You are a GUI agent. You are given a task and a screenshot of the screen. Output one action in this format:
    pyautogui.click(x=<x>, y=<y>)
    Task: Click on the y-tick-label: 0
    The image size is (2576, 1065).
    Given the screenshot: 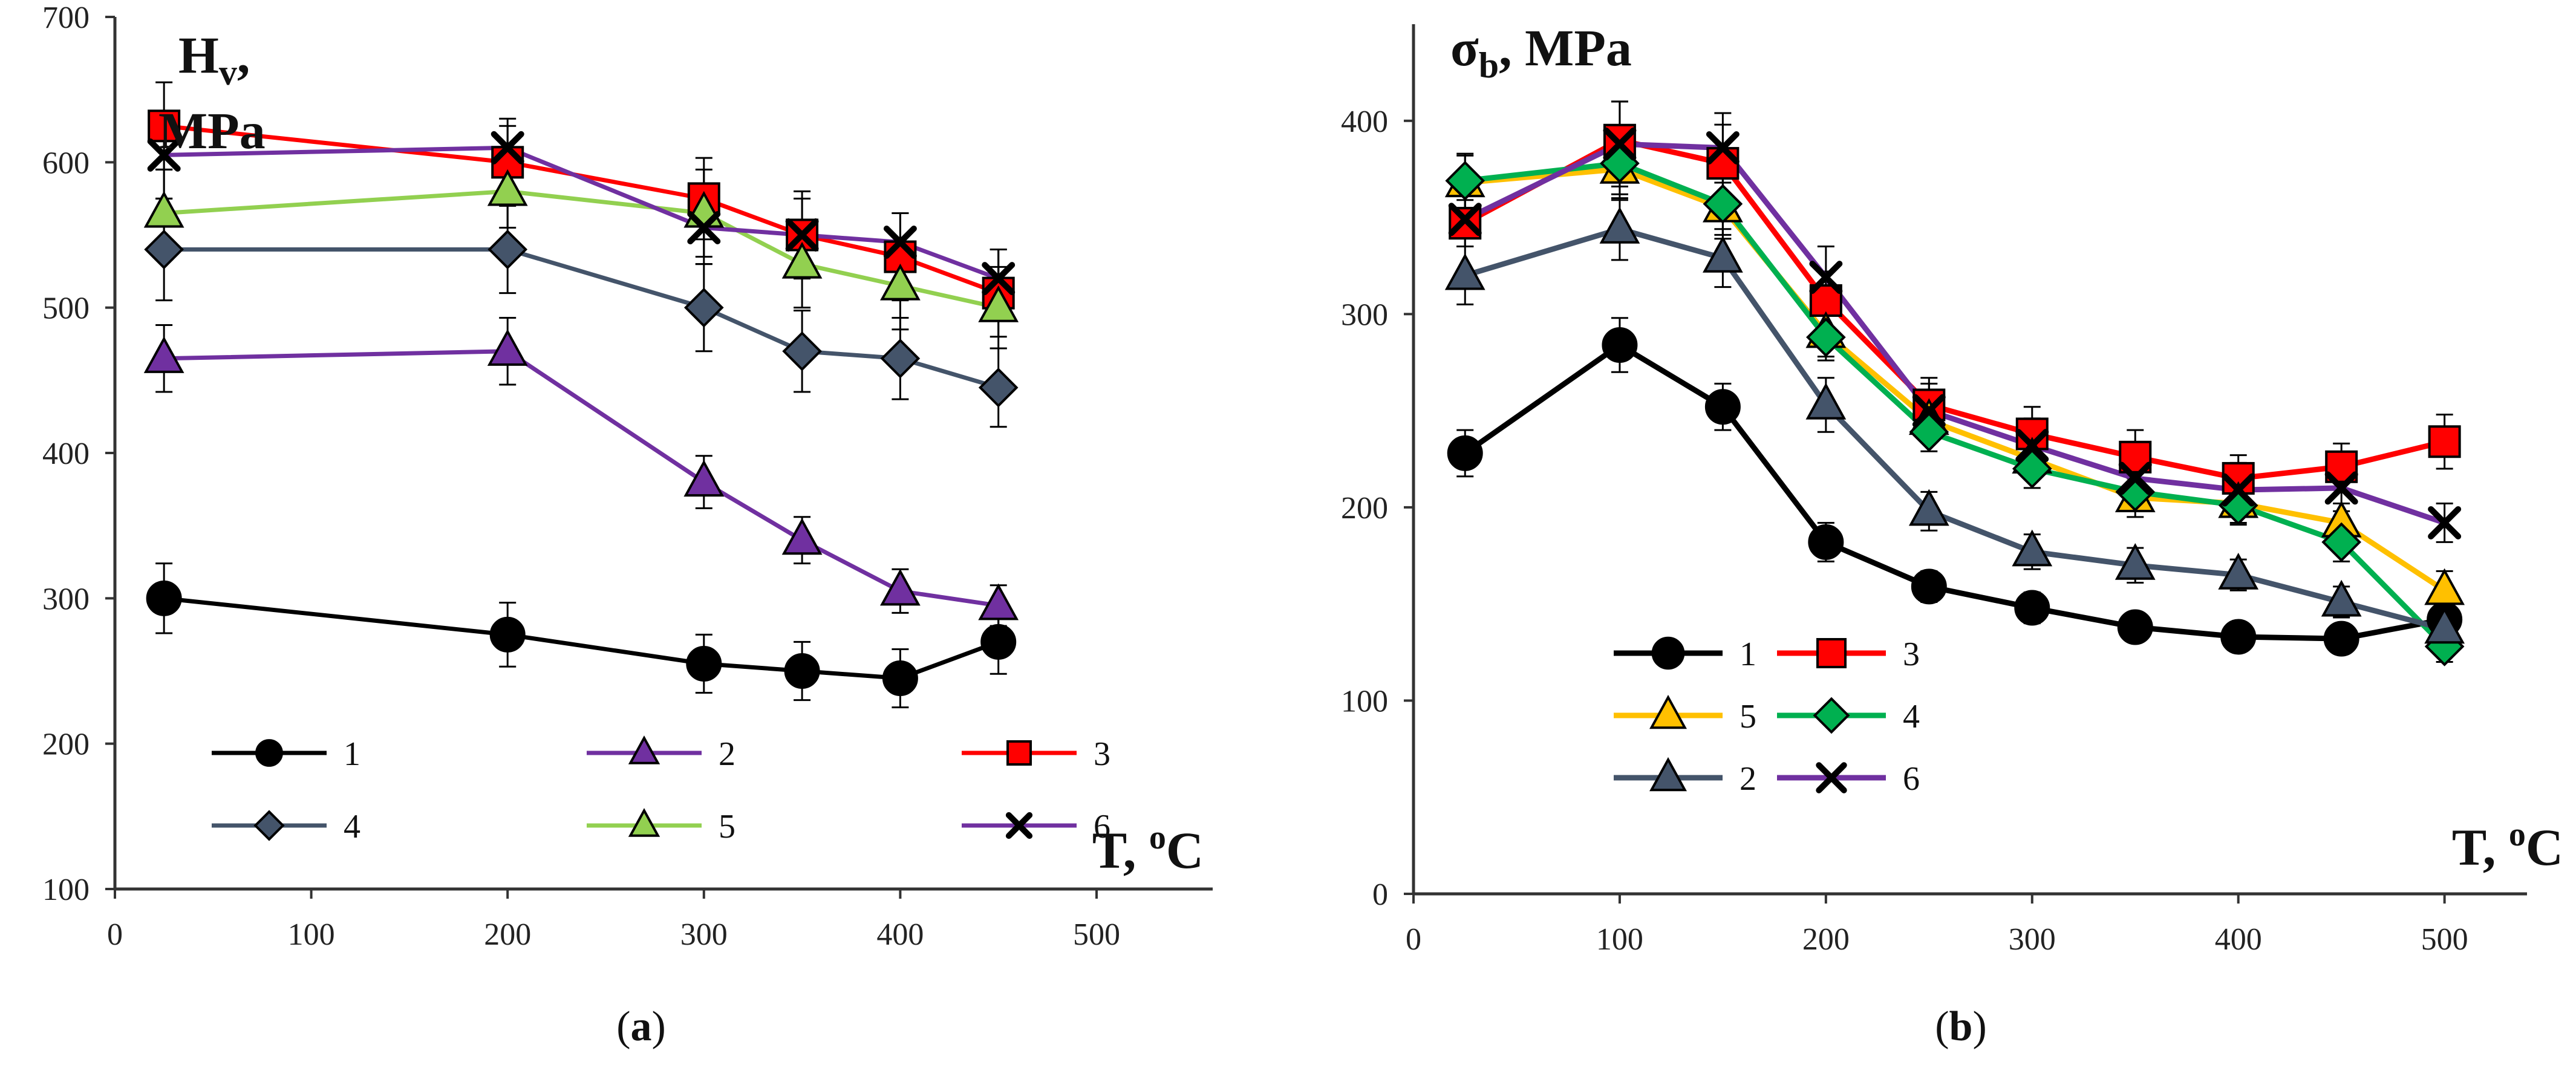 What is the action you would take?
    pyautogui.click(x=1380, y=895)
    